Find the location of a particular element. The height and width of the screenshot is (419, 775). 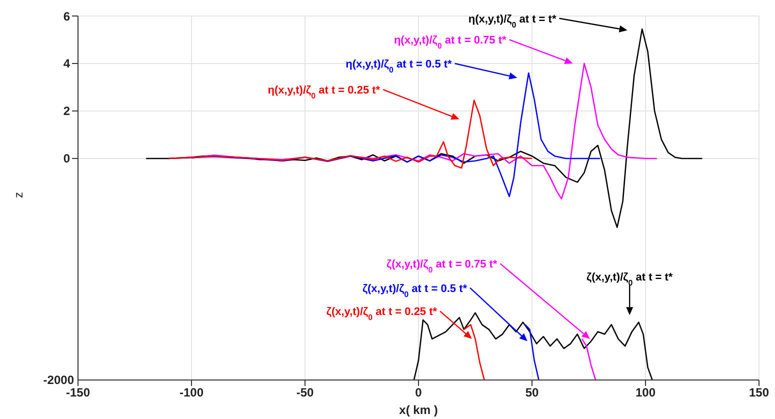

y-tick-label: 0 is located at coordinates (66, 159).